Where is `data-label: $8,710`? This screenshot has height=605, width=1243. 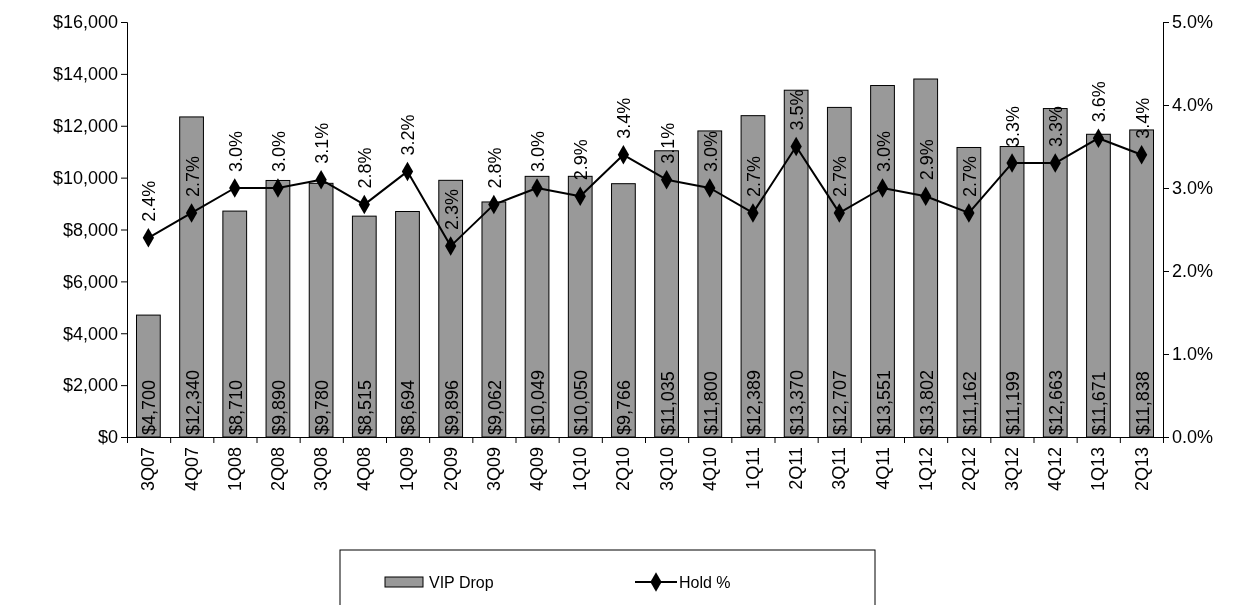 data-label: $8,710 is located at coordinates (235, 407).